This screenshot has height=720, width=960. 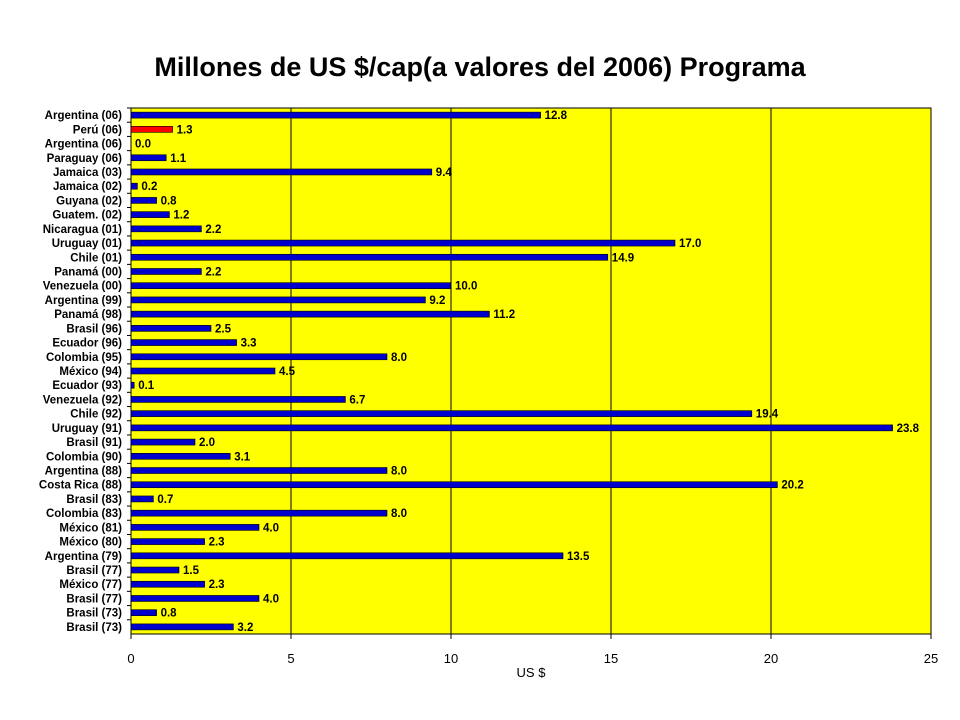 I want to click on value-label: 3.1, so click(x=242, y=457).